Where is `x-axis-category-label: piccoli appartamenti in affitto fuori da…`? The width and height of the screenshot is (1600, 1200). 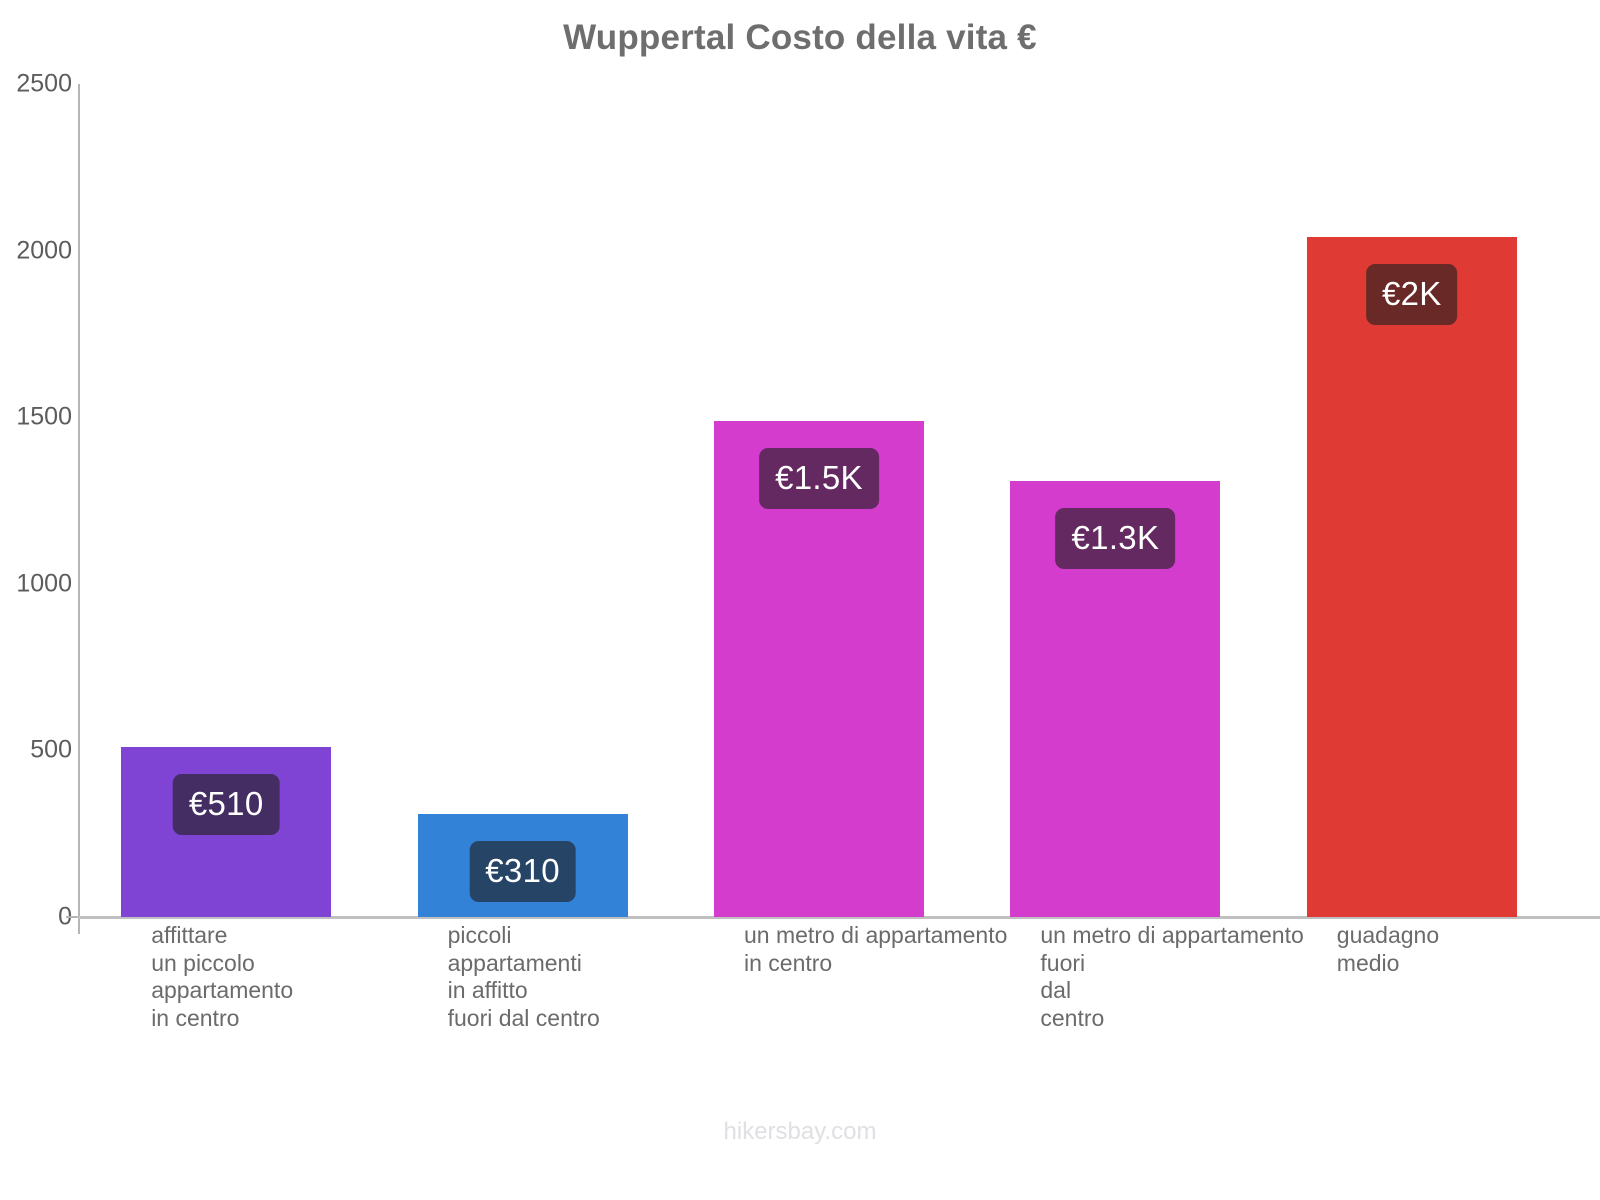 x-axis-category-label: piccoli appartamenti in affitto fuori da… is located at coordinates (523, 976).